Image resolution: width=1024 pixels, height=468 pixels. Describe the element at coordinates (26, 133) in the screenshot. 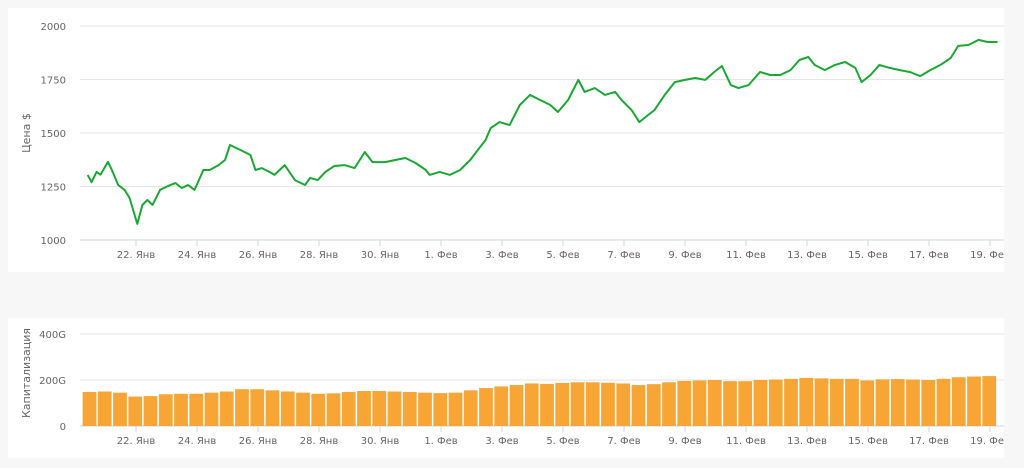

I see `y-axis-title: Цена $` at that location.